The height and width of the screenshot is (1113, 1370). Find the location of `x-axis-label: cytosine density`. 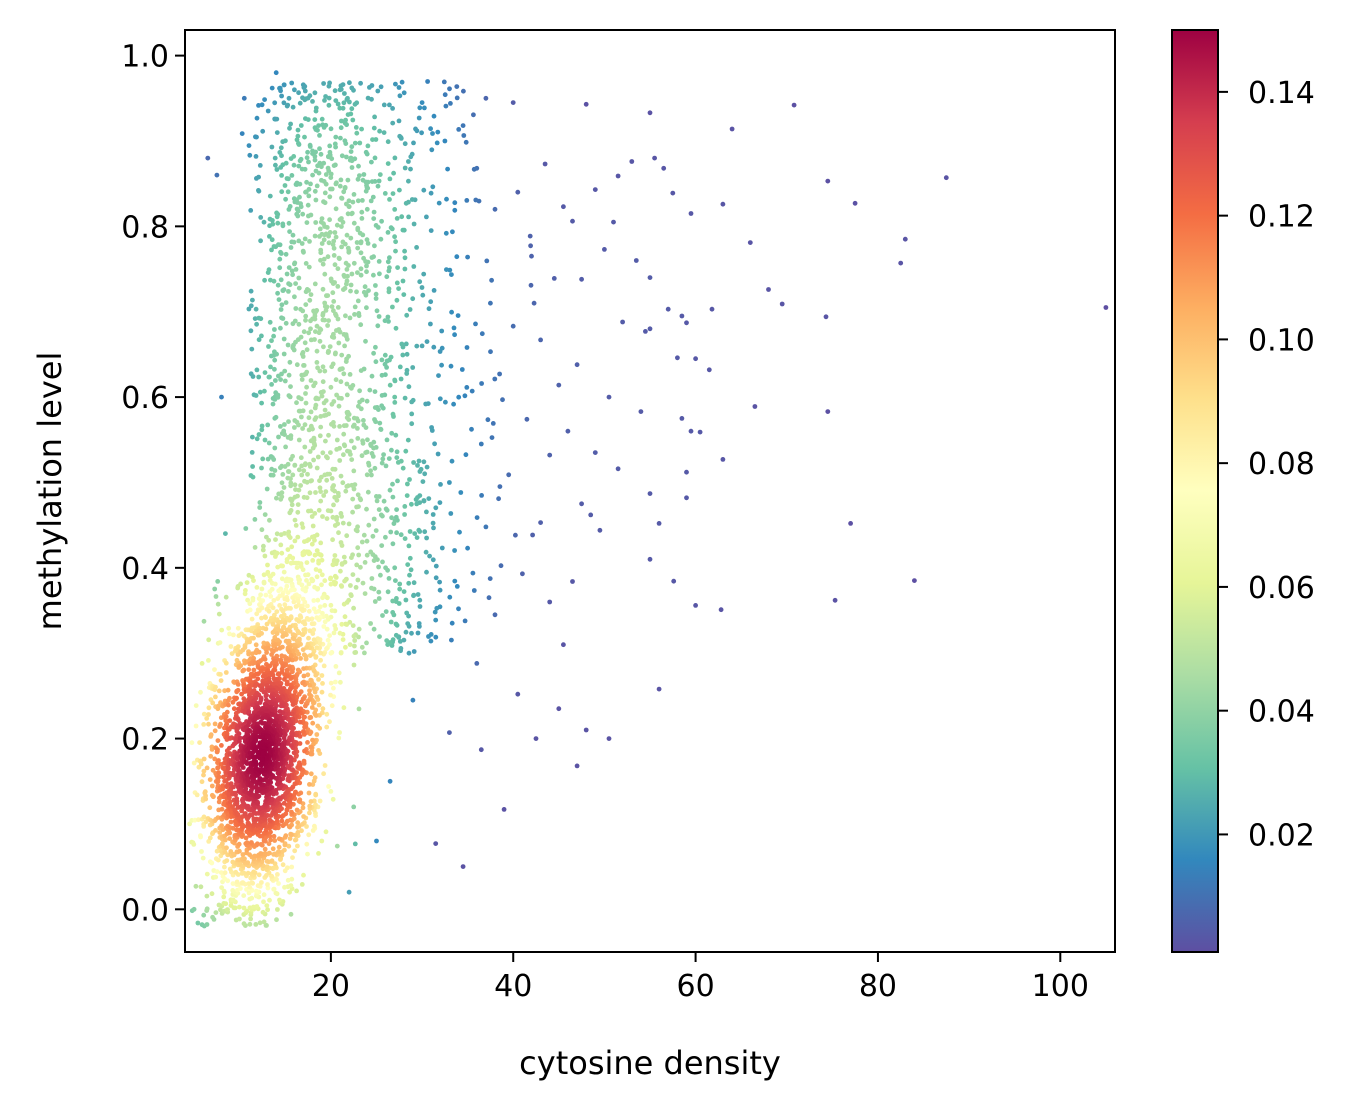

x-axis-label: cytosine density is located at coordinates (650, 1063).